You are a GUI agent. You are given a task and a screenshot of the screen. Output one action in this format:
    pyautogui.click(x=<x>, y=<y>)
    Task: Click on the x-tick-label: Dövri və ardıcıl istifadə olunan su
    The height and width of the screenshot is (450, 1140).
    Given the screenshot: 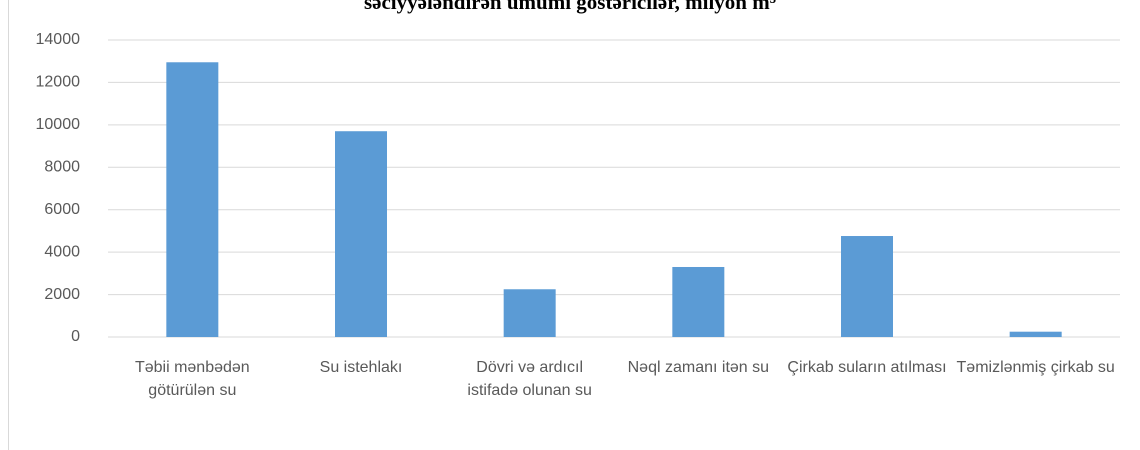 What is the action you would take?
    pyautogui.click(x=529, y=379)
    